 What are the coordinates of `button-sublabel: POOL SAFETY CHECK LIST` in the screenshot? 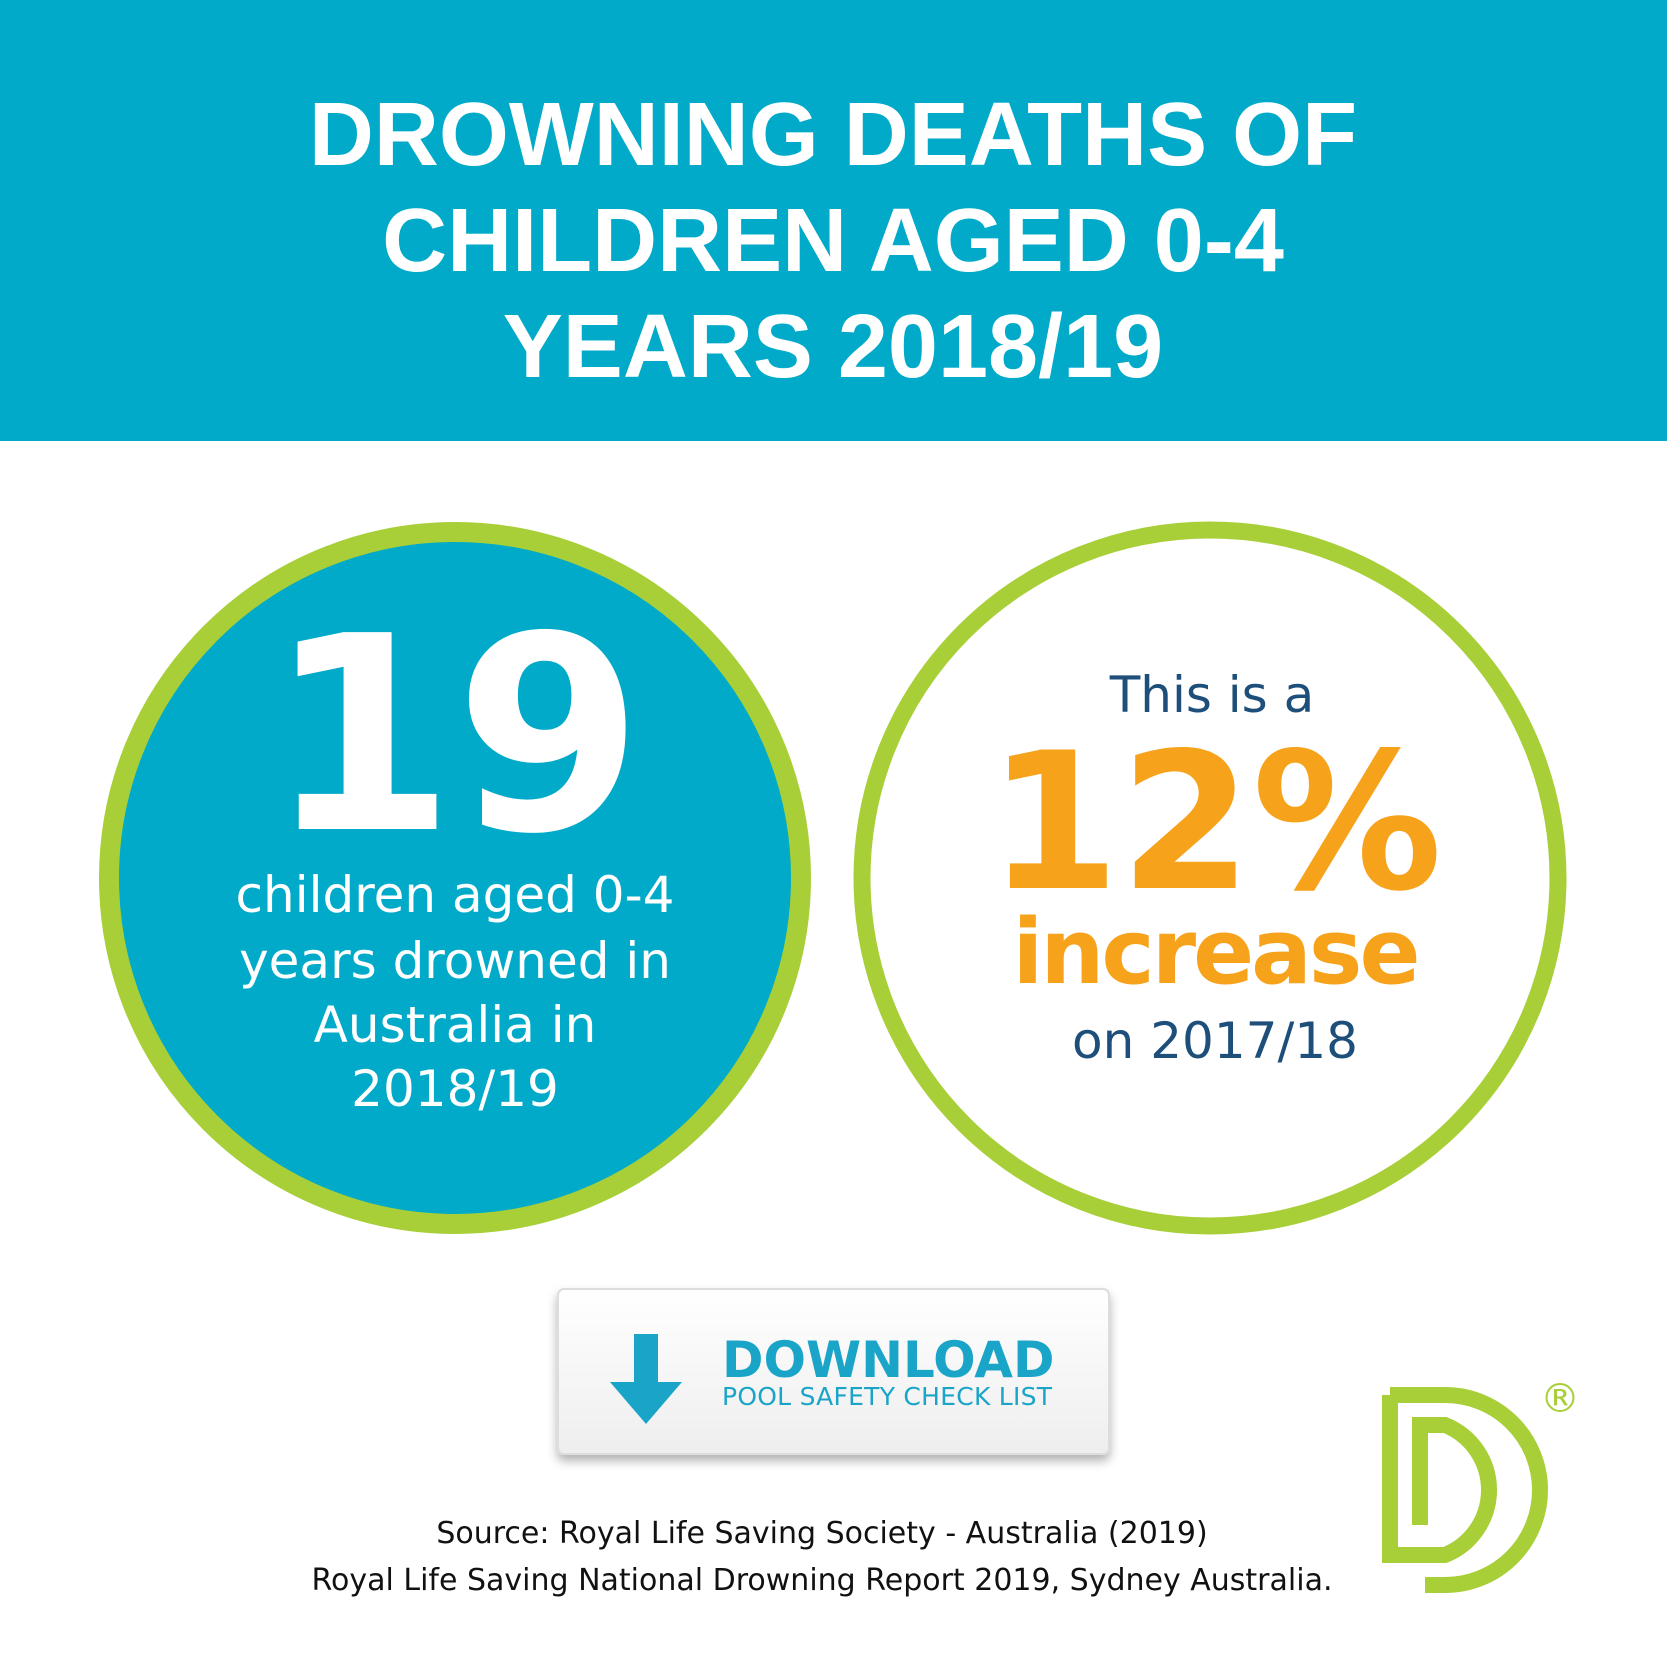 It's located at (887, 1396).